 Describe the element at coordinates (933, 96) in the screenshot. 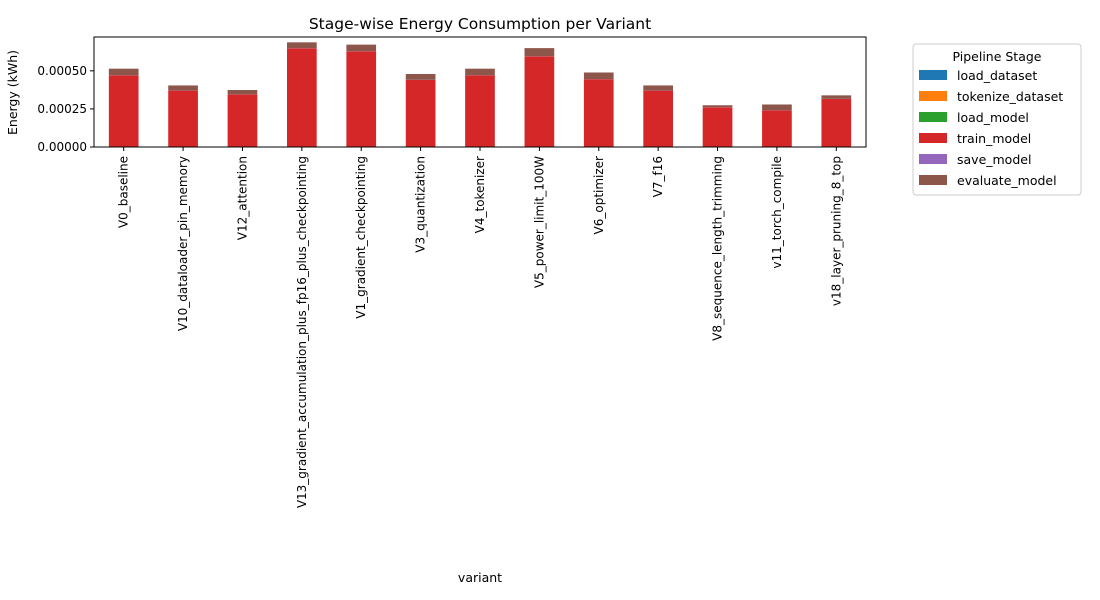

I see `legend-swatch-tokenize_dataset` at that location.